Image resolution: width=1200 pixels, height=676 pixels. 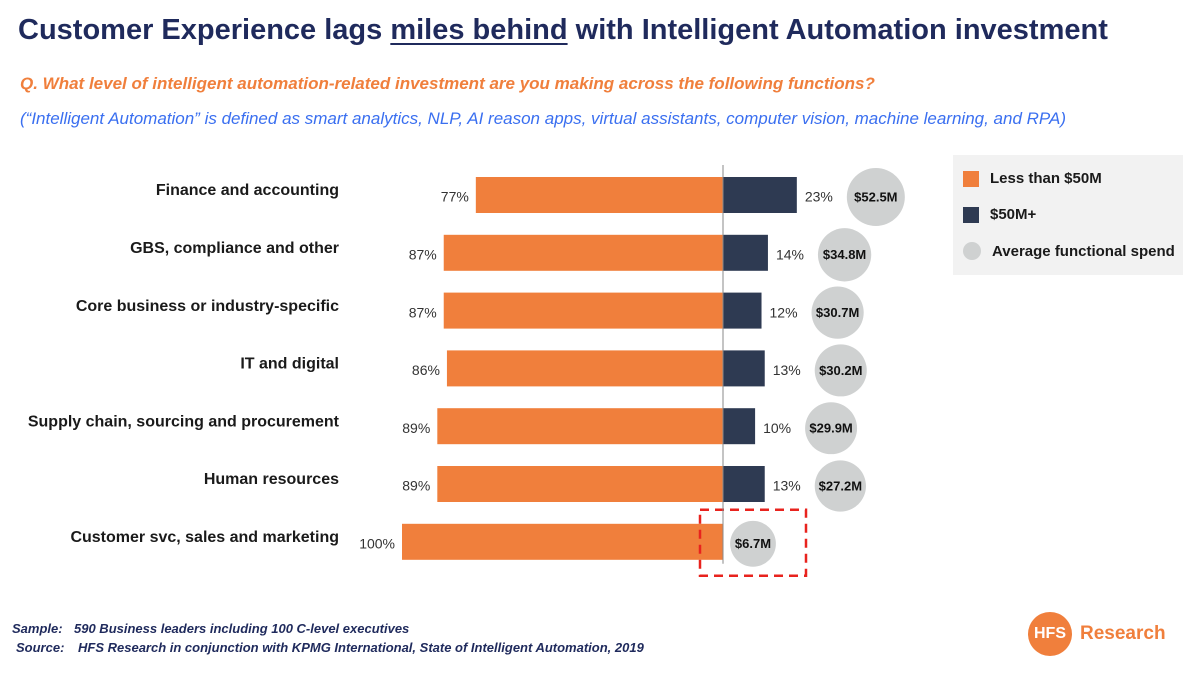 I want to click on hfs-logo: HFS Research, so click(x=1097, y=634).